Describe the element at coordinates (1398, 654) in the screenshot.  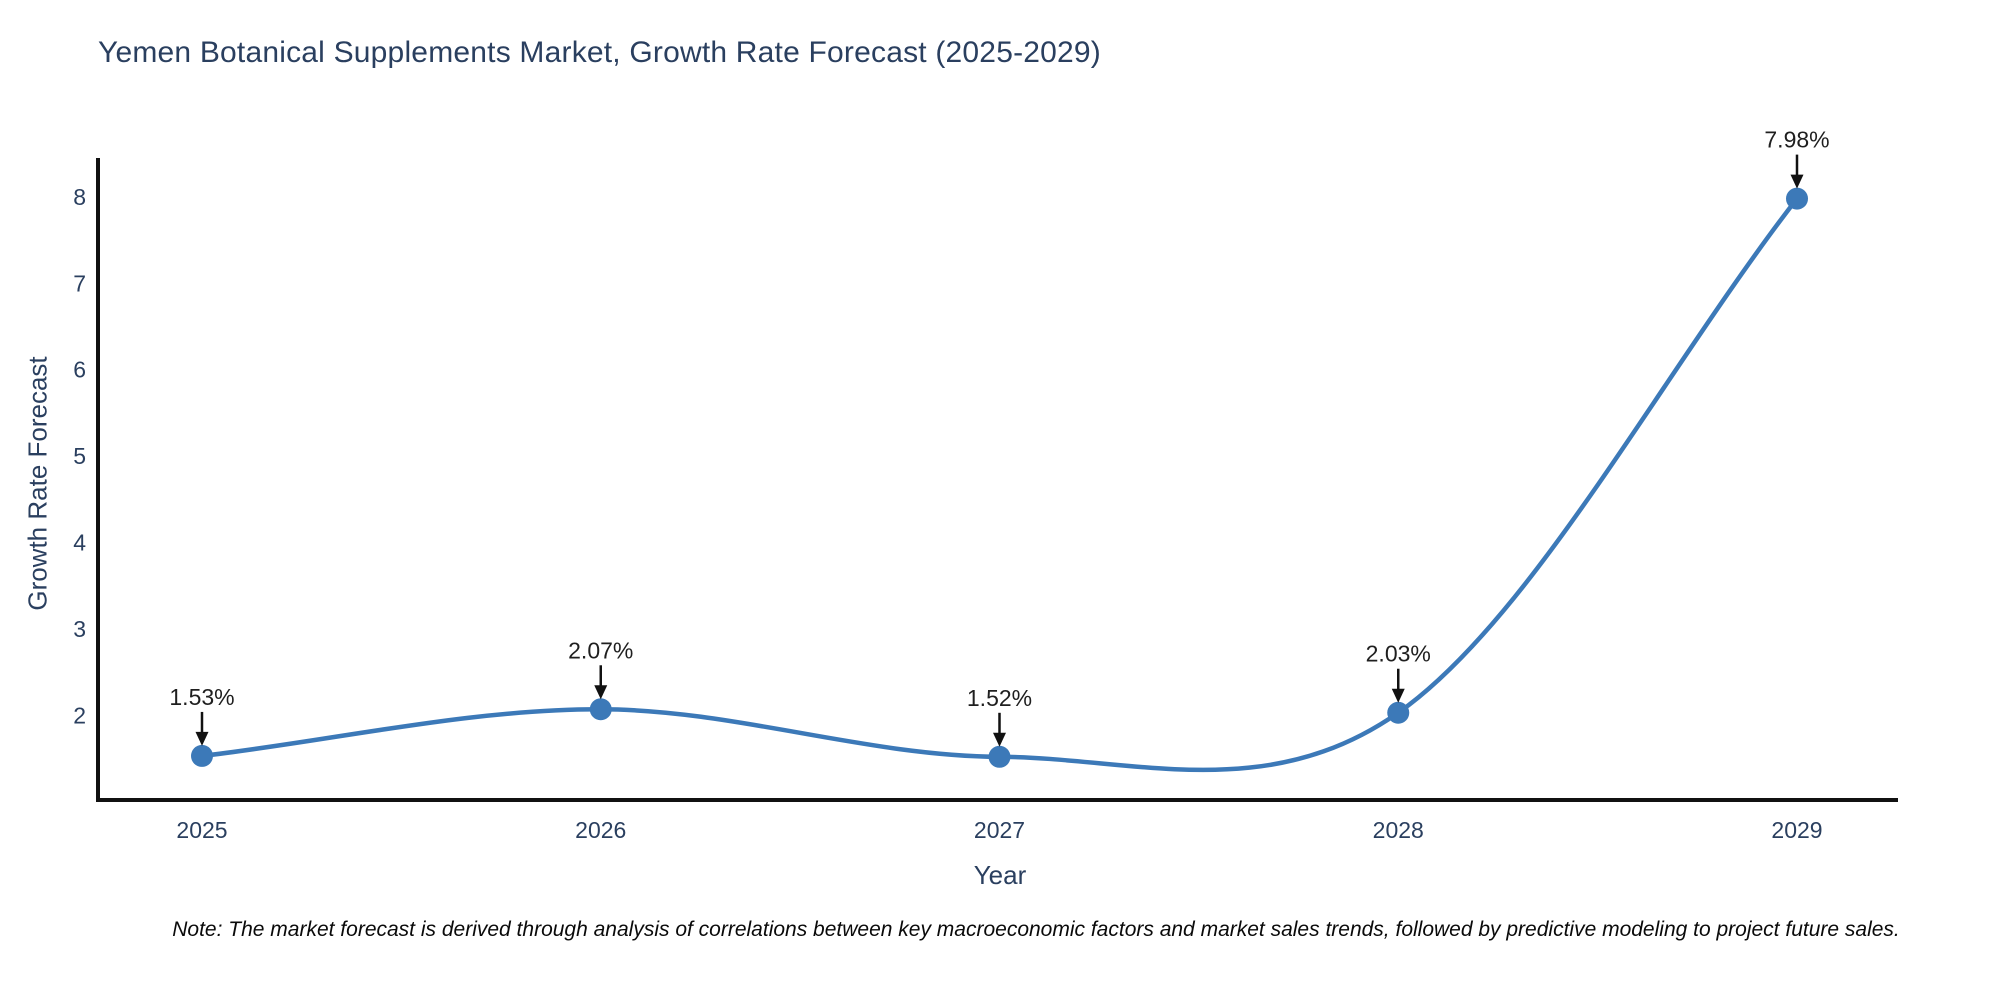
I see `annotation-label: 2.03%` at that location.